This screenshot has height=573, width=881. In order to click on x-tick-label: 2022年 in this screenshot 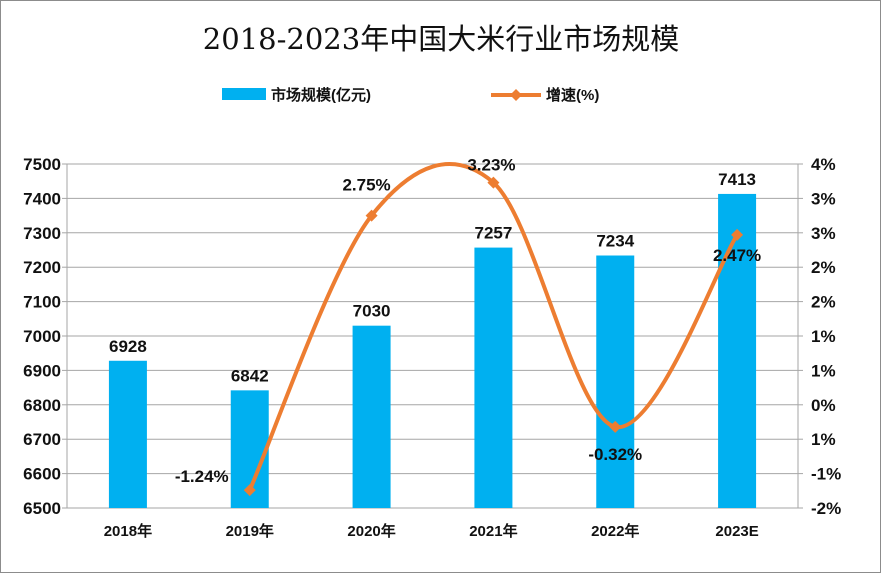, I will do `click(615, 531)`.